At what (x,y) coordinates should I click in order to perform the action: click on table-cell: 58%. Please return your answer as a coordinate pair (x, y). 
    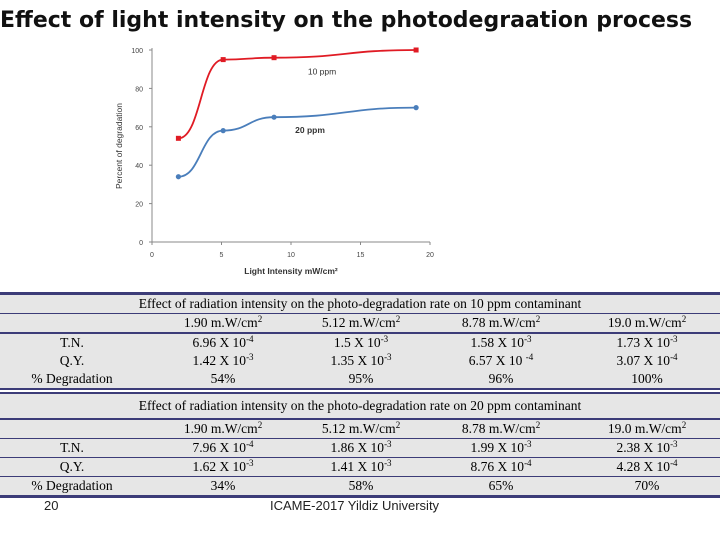
    Looking at the image, I should click on (361, 485).